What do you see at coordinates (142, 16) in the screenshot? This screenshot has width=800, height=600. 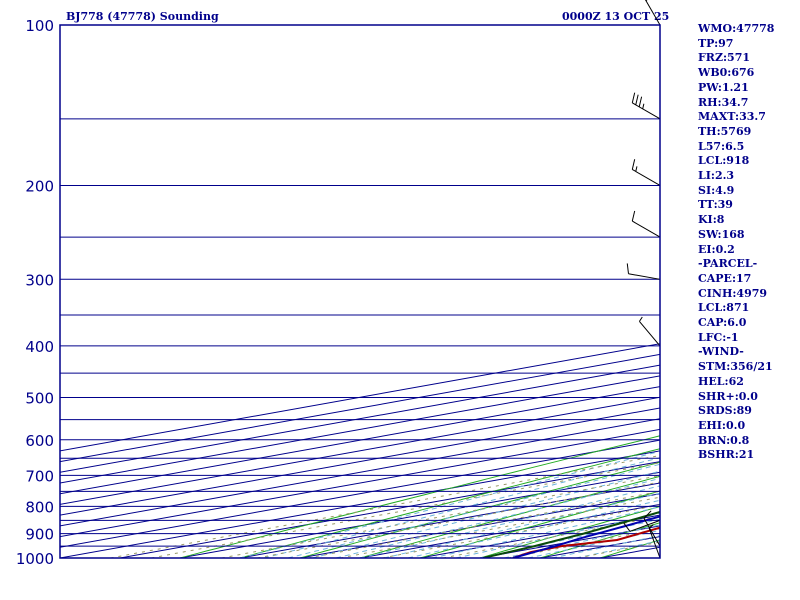 I see `chart-title: BJ778 (47778) Sounding` at bounding box center [142, 16].